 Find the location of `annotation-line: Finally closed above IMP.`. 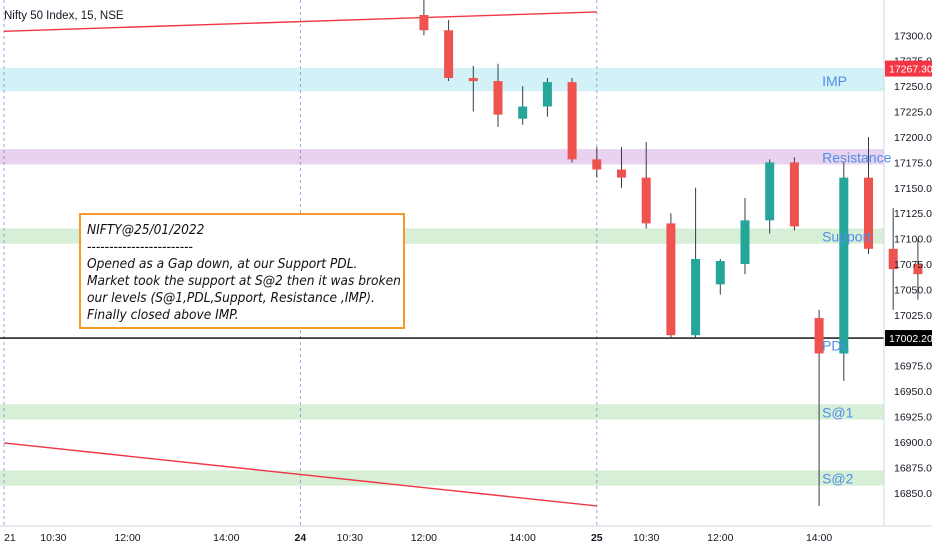

annotation-line: Finally closed above IMP. is located at coordinates (163, 315).